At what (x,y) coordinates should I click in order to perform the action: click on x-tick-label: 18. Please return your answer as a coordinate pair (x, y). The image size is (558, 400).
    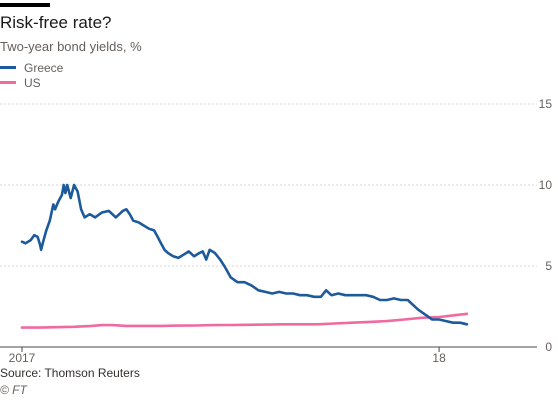
    Looking at the image, I should click on (439, 358).